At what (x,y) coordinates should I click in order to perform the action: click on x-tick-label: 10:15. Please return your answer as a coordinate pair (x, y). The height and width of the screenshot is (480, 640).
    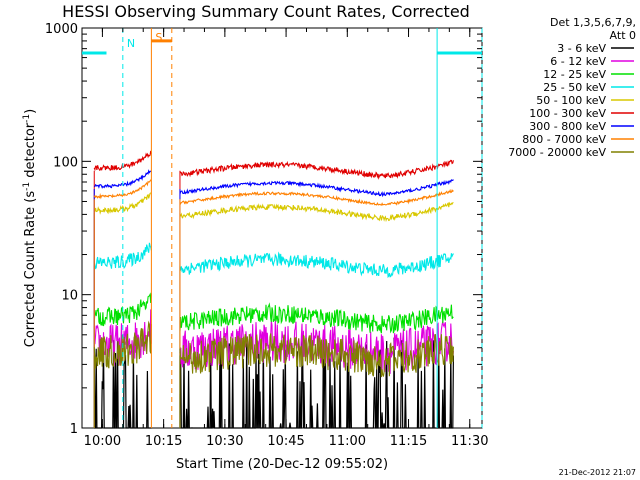
    Looking at the image, I should click on (163, 441).